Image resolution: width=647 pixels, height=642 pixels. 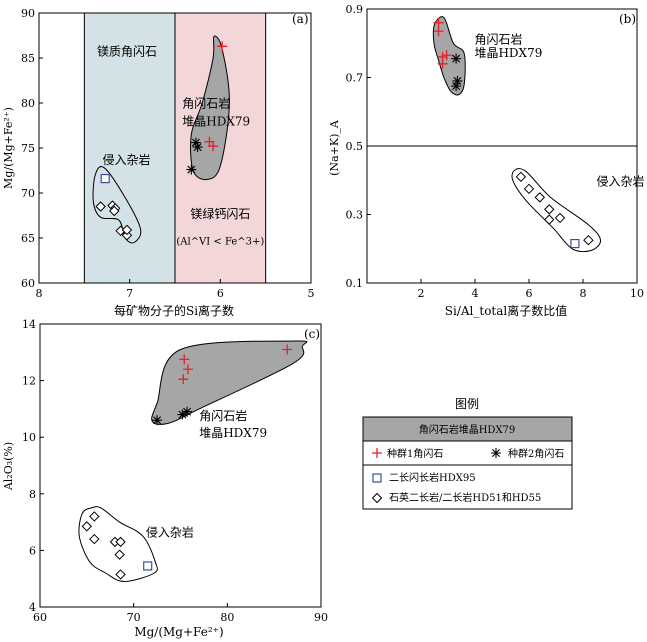 What do you see at coordinates (32, 550) in the screenshot?
I see `y-tick-label: 6` at bounding box center [32, 550].